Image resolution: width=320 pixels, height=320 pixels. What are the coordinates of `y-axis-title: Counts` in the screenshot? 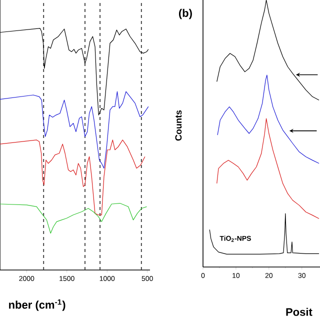 It's located at (178, 125).